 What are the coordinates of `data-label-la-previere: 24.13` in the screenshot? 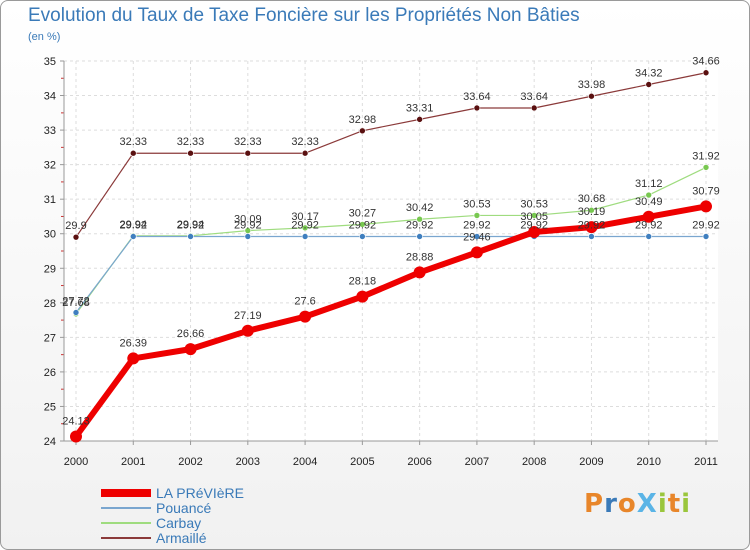 It's located at (76, 422).